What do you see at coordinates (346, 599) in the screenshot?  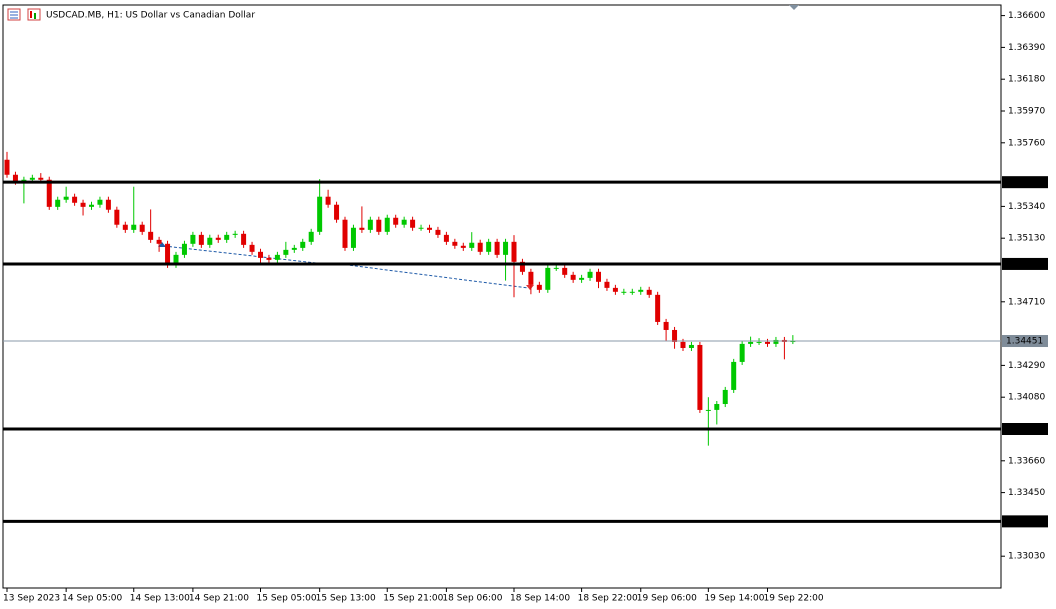 I see `x-tick-label: 15 Sep 13:00` at bounding box center [346, 599].